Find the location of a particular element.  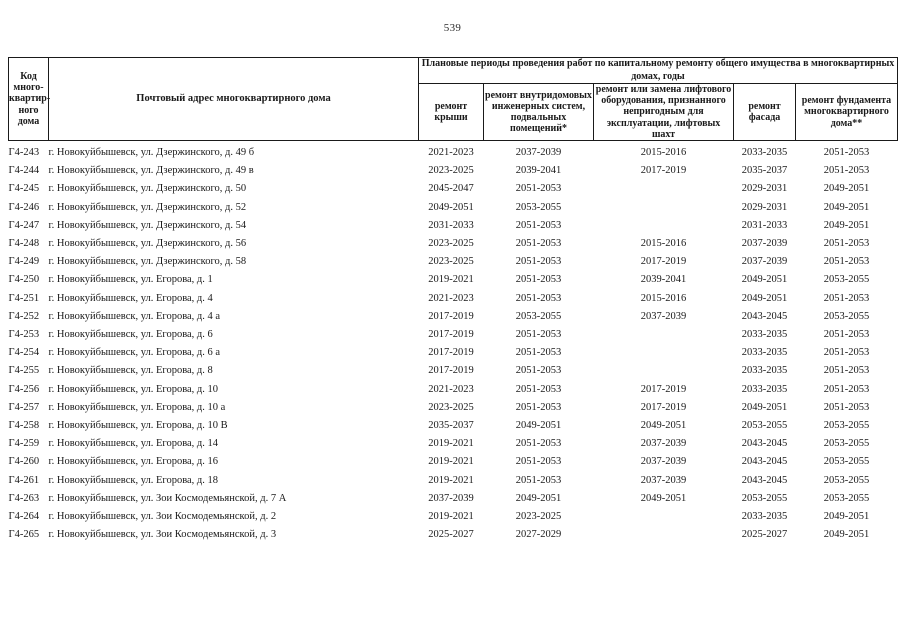

header-roof-repair: ремонт крыши is located at coordinates (451, 112).